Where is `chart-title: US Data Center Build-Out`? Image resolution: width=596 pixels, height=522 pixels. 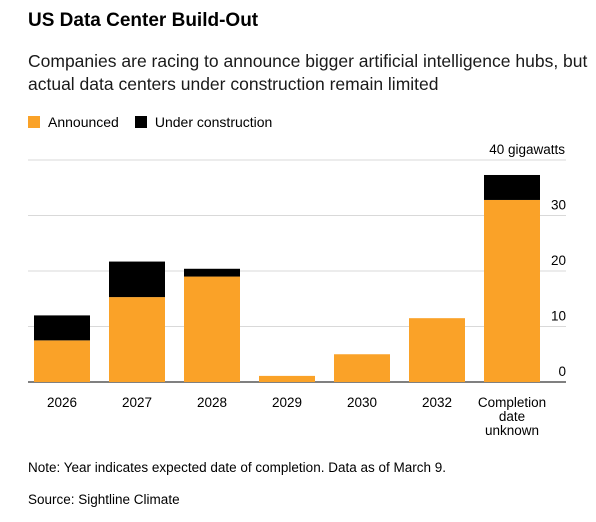 chart-title: US Data Center Build-Out is located at coordinates (143, 20).